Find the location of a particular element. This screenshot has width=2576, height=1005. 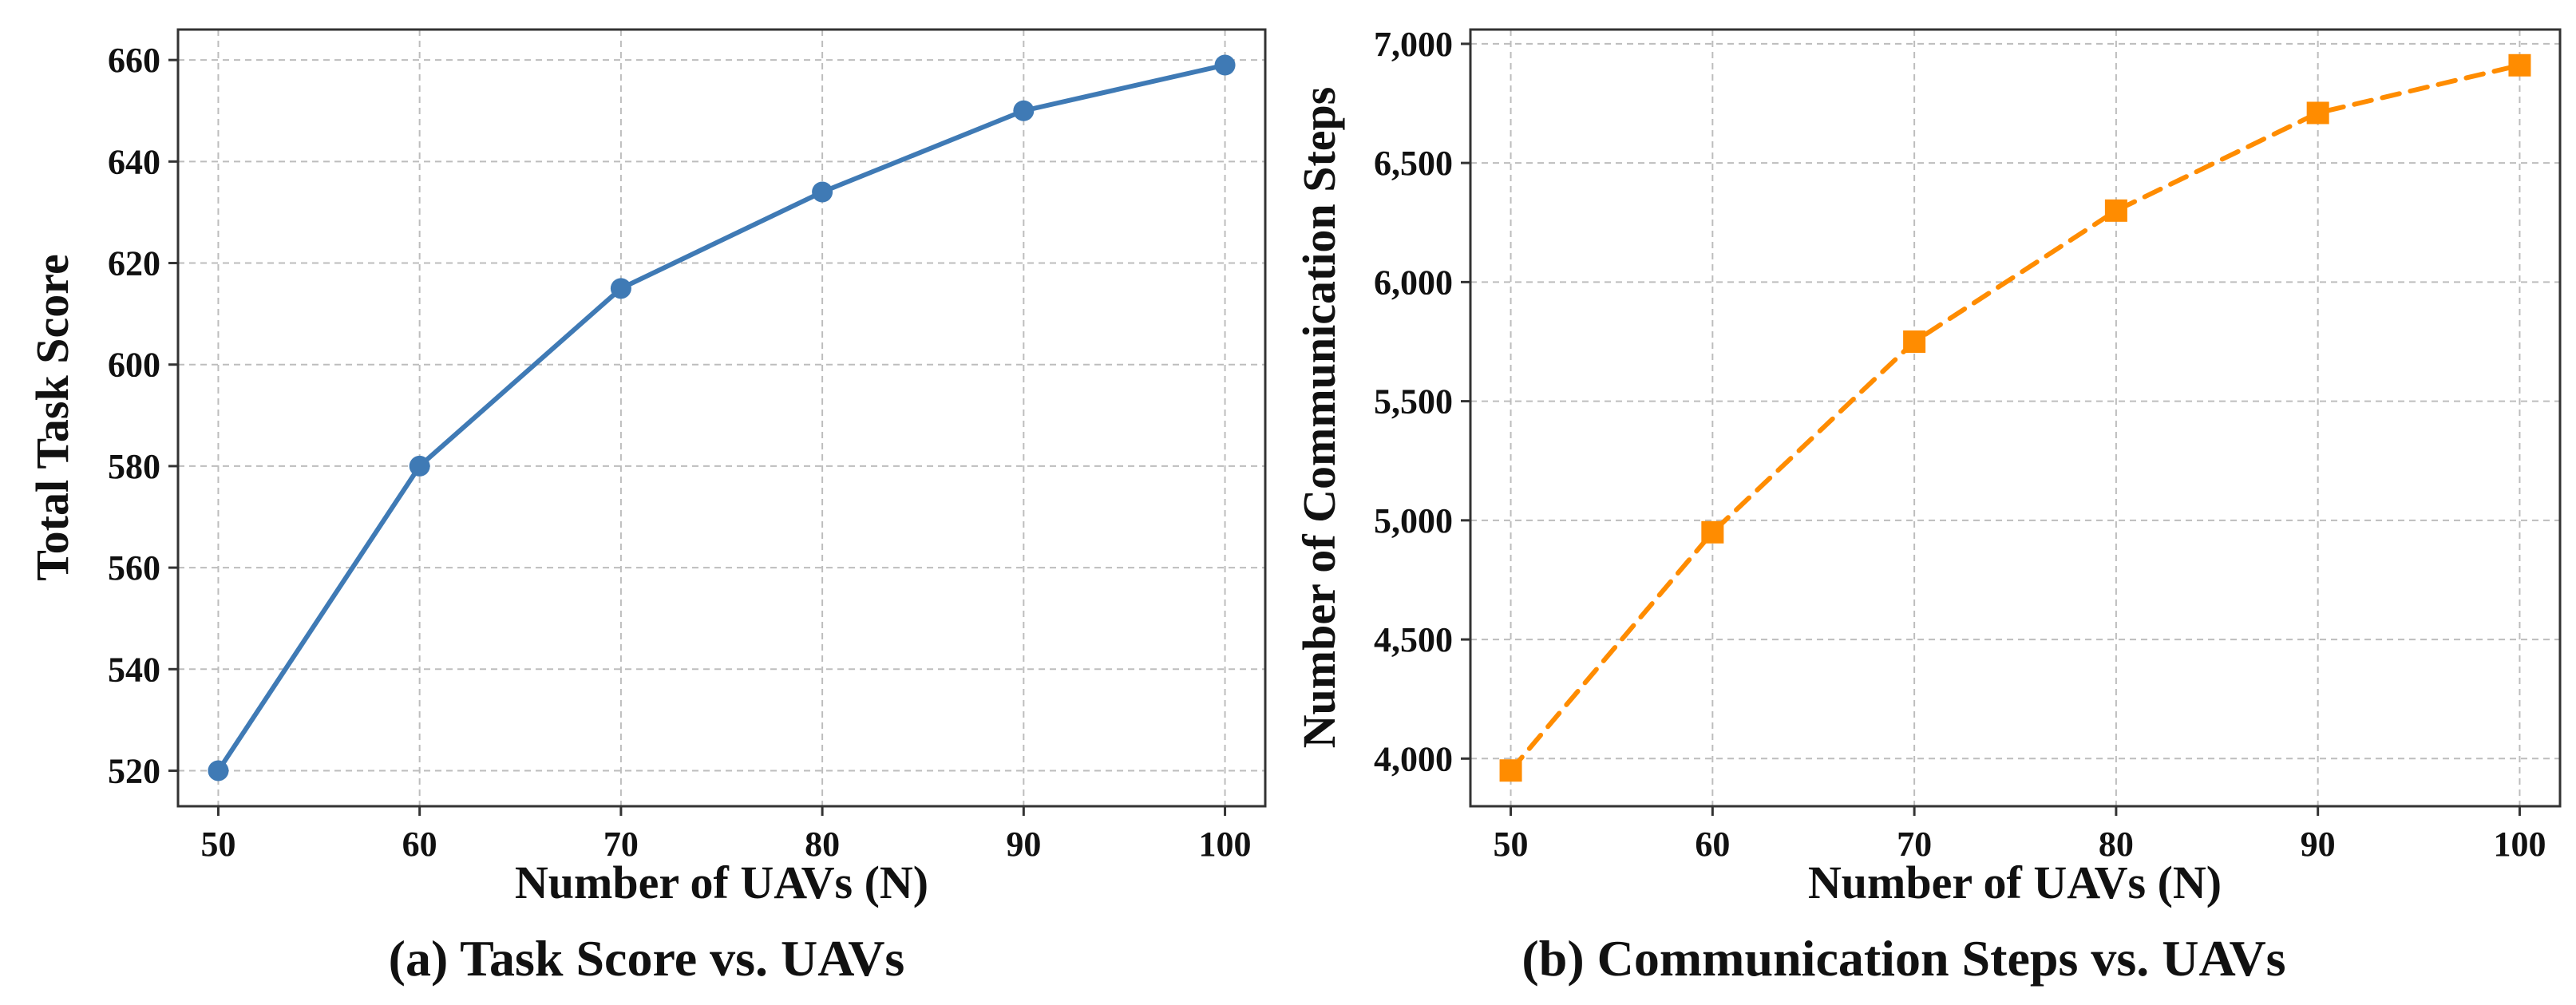

chart-b-x-axis-label: Number of UAVs (N) is located at coordinates (2015, 883).